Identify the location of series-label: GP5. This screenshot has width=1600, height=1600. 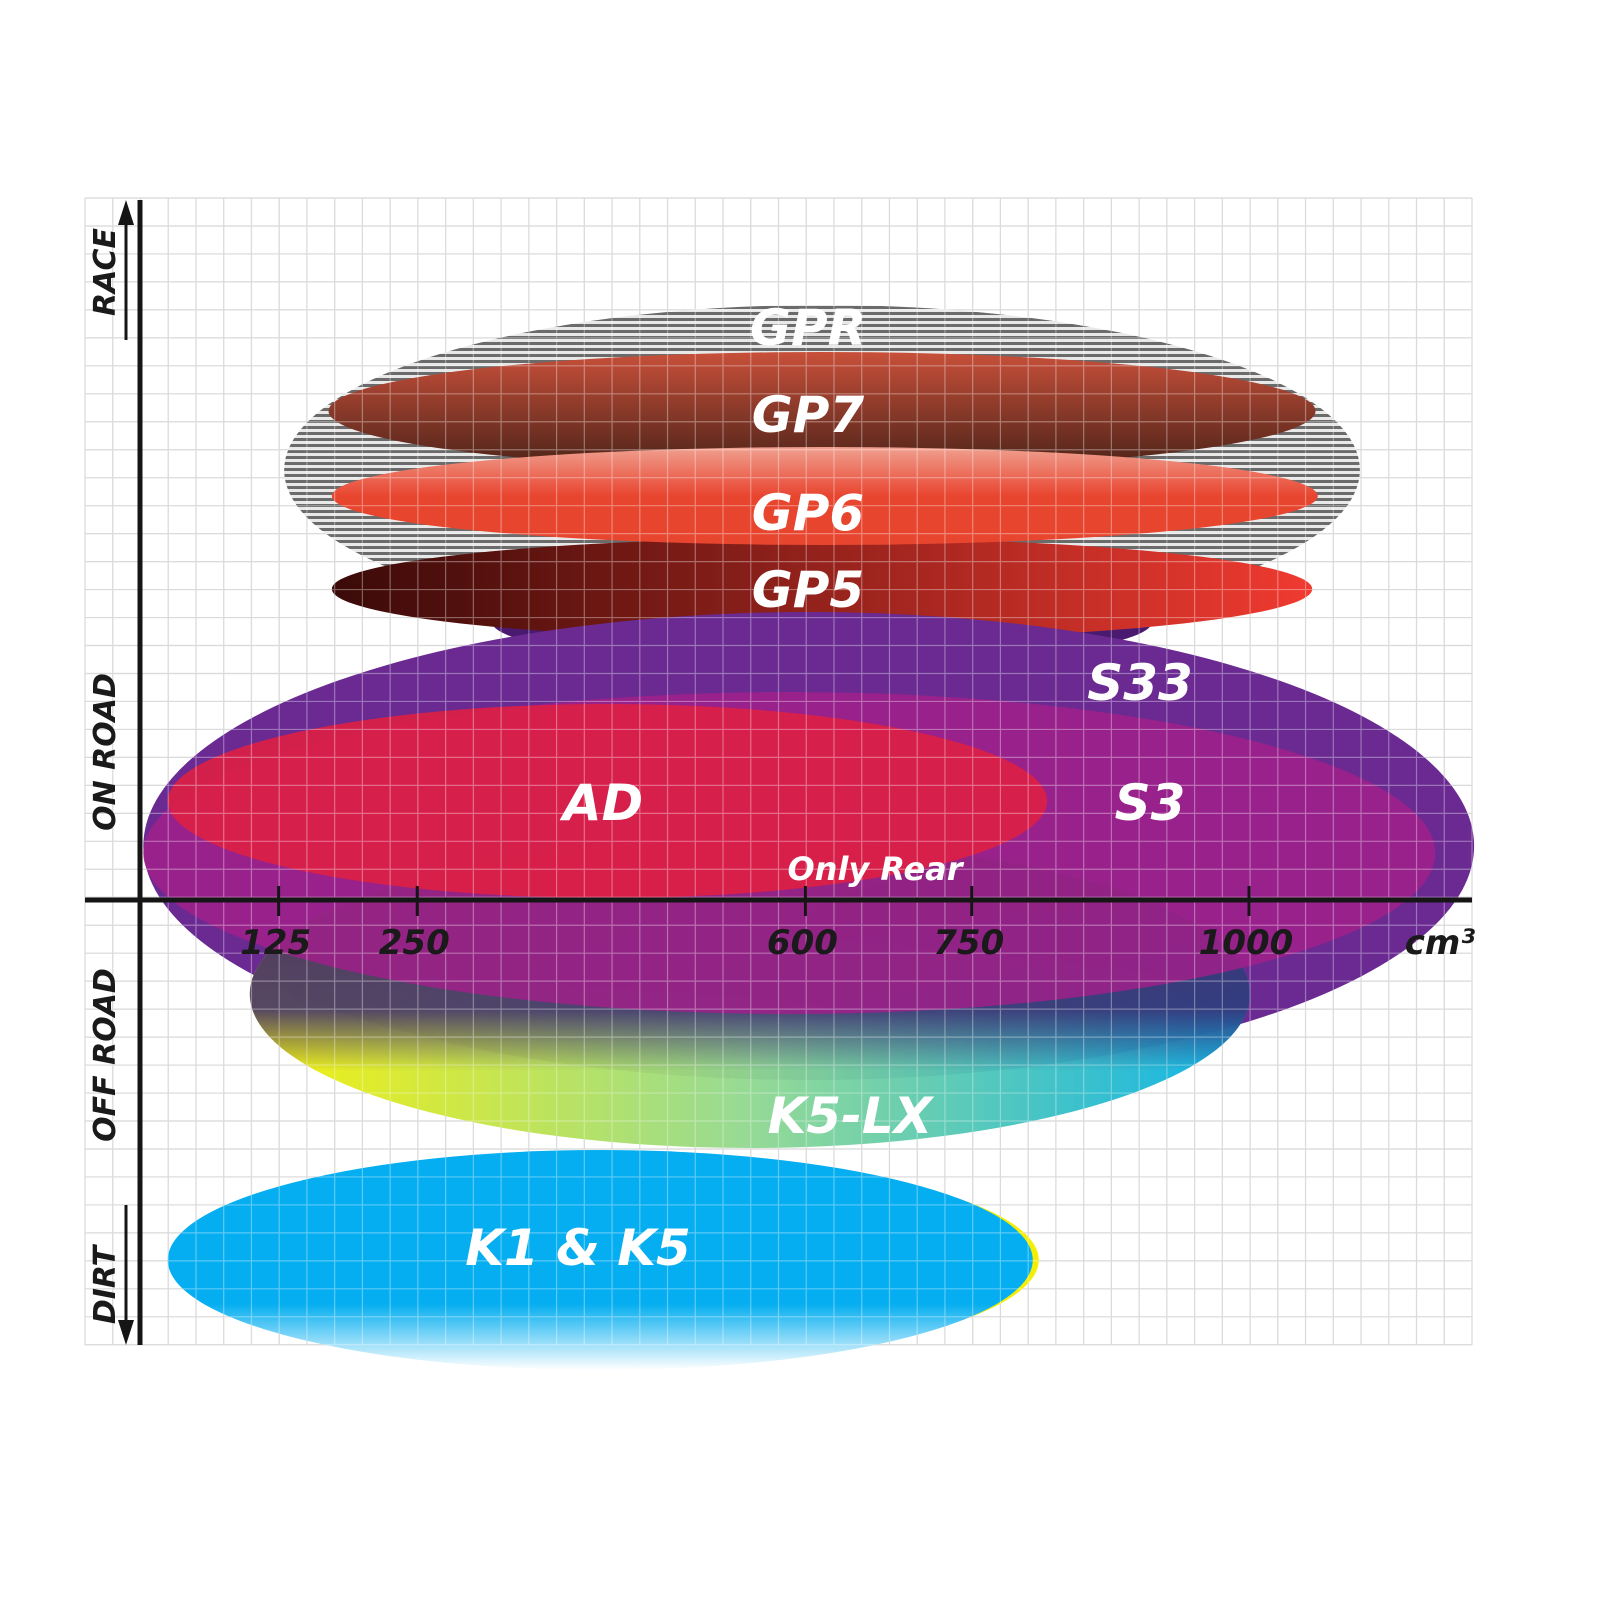
(808, 590).